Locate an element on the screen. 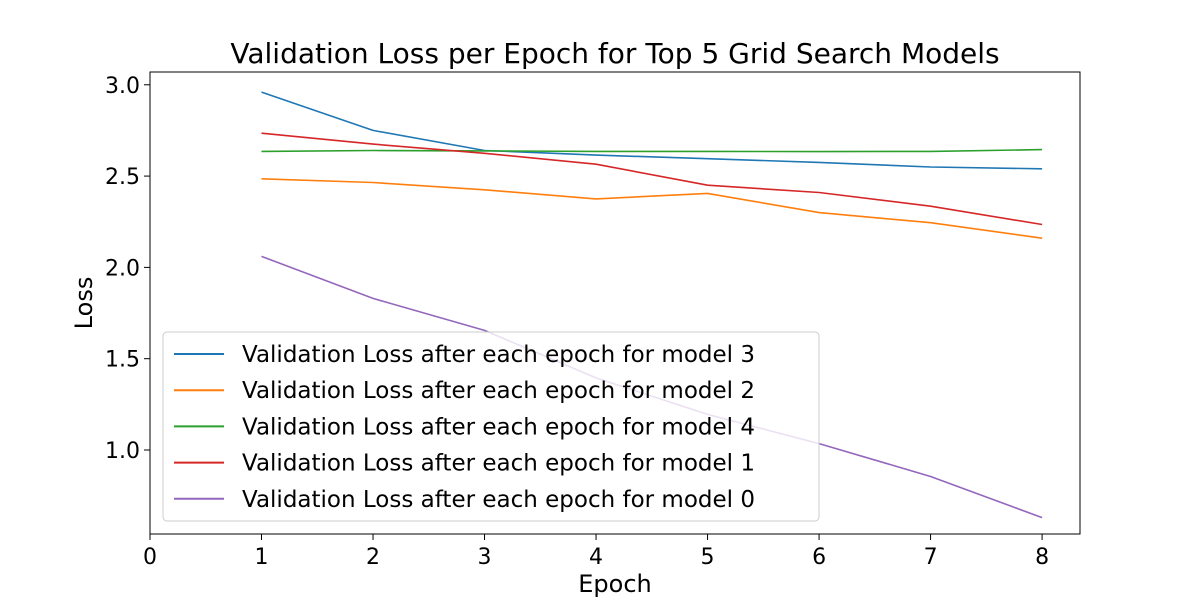 Image resolution: width=1200 pixels, height=600 pixels. x-axis-label: Epoch is located at coordinates (615, 584).